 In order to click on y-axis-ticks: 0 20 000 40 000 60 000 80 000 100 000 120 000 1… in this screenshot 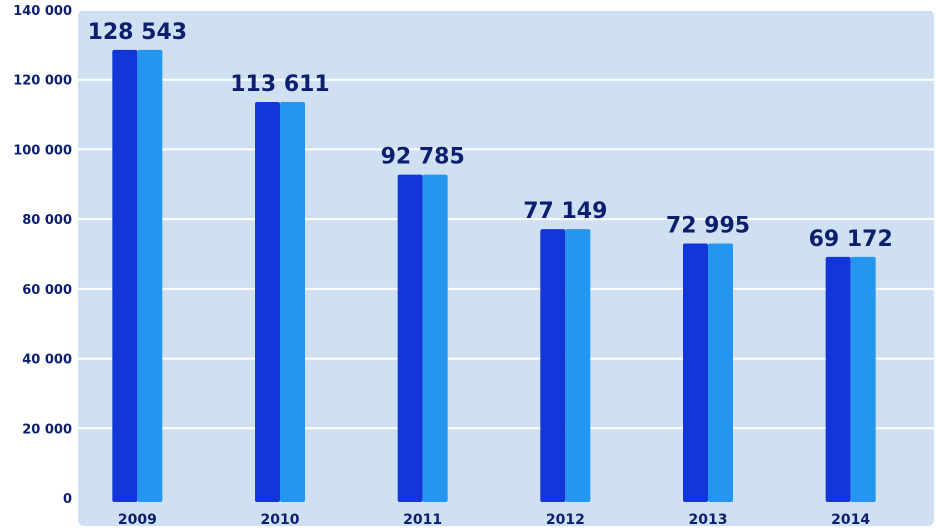, I will do `click(42, 255)`.